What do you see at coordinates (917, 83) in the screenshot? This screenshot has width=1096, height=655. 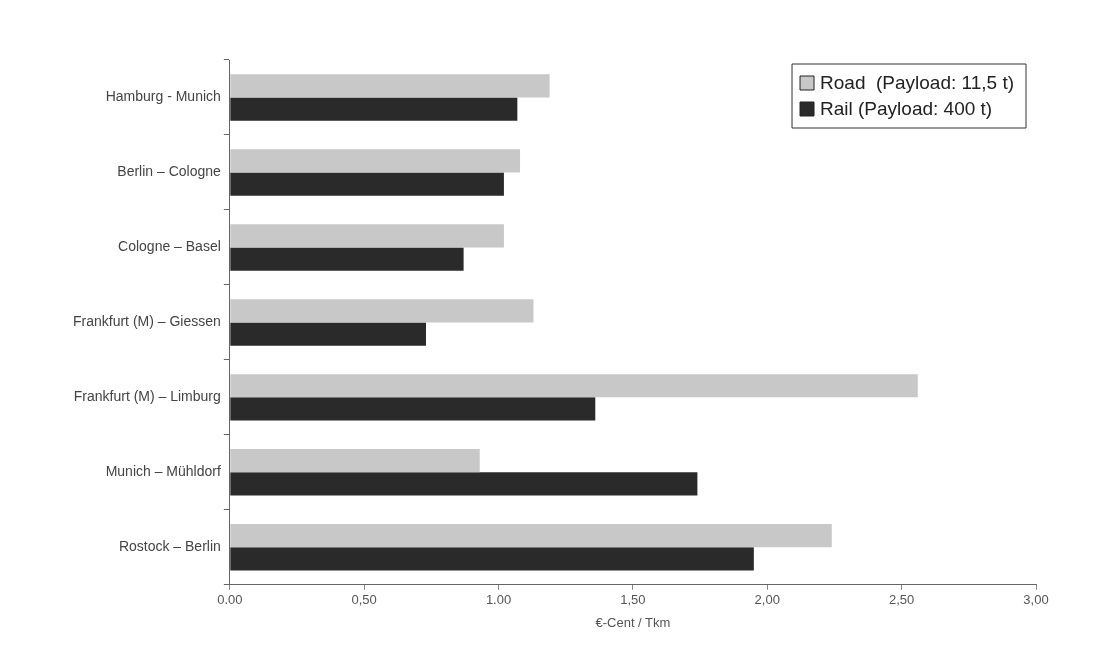 I see `legend-label: Road (Payload: 11,5 t)` at bounding box center [917, 83].